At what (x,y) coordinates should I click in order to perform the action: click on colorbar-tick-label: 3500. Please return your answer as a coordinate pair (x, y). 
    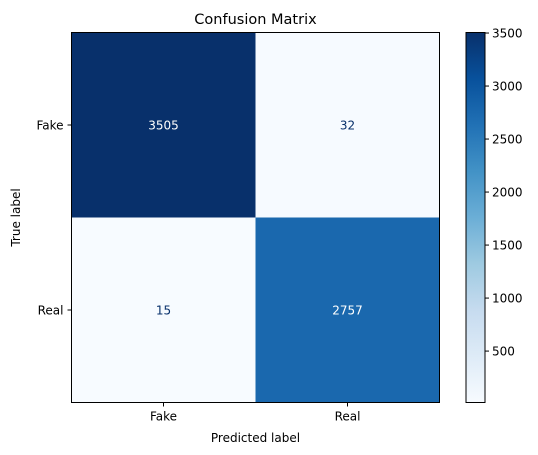
    Looking at the image, I should click on (507, 34).